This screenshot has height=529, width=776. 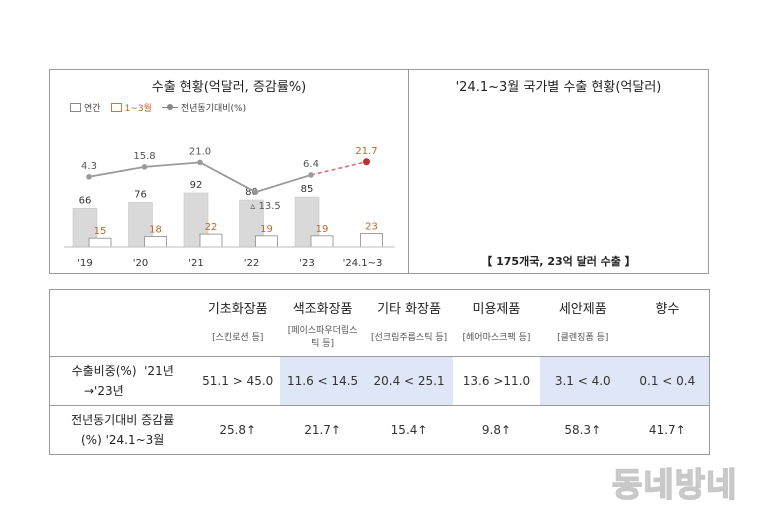 What do you see at coordinates (155, 229) in the screenshot?
I see `bar-q1-label: 18` at bounding box center [155, 229].